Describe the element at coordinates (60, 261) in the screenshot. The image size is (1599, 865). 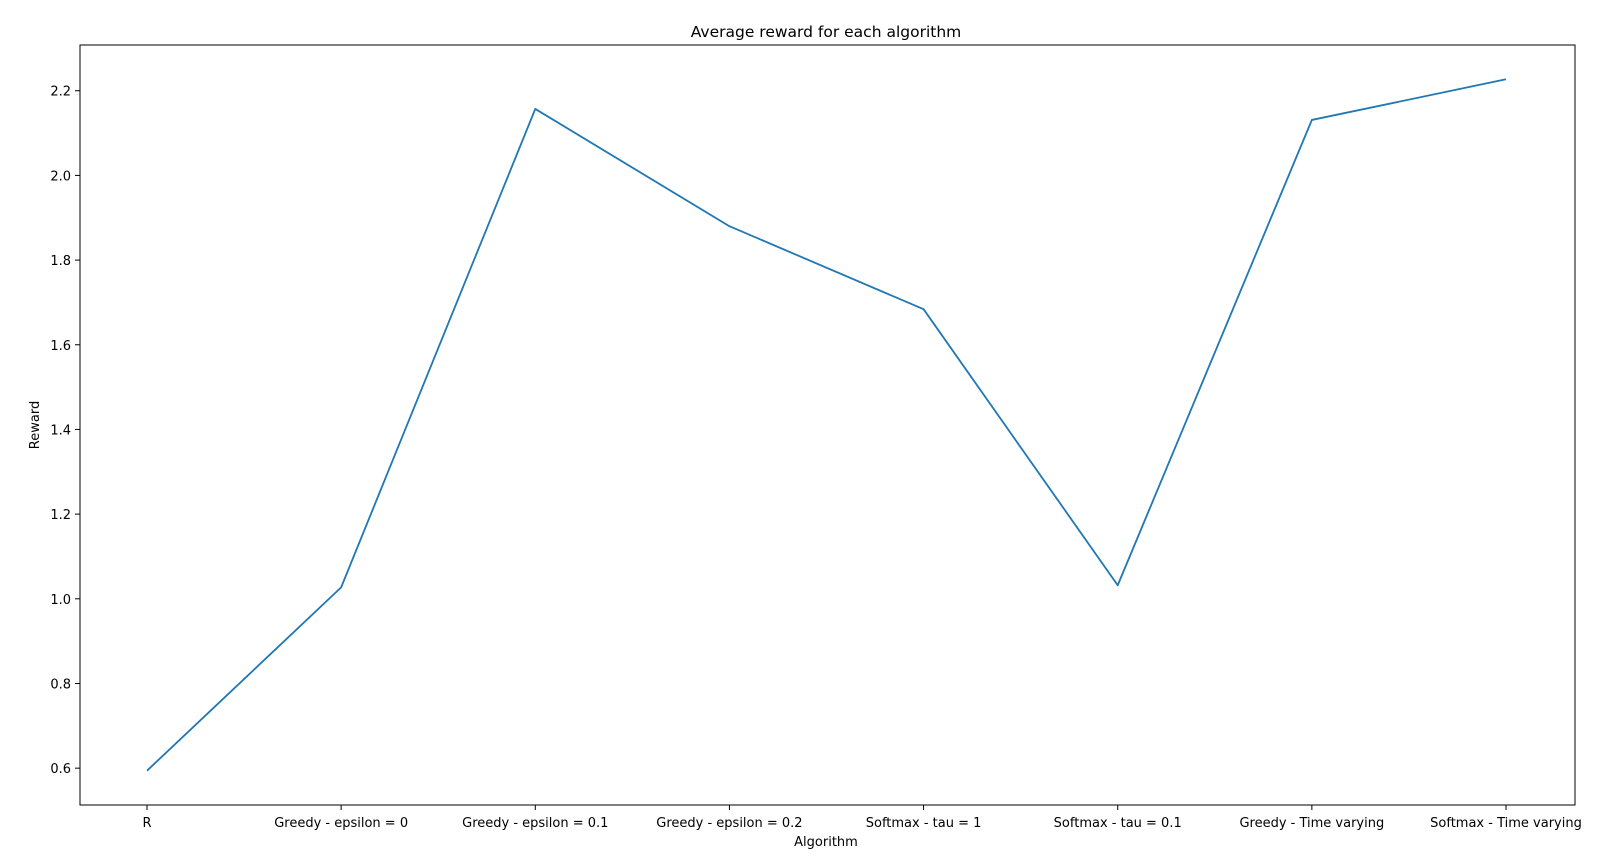
I see `y-tick-label: 1.8` at that location.